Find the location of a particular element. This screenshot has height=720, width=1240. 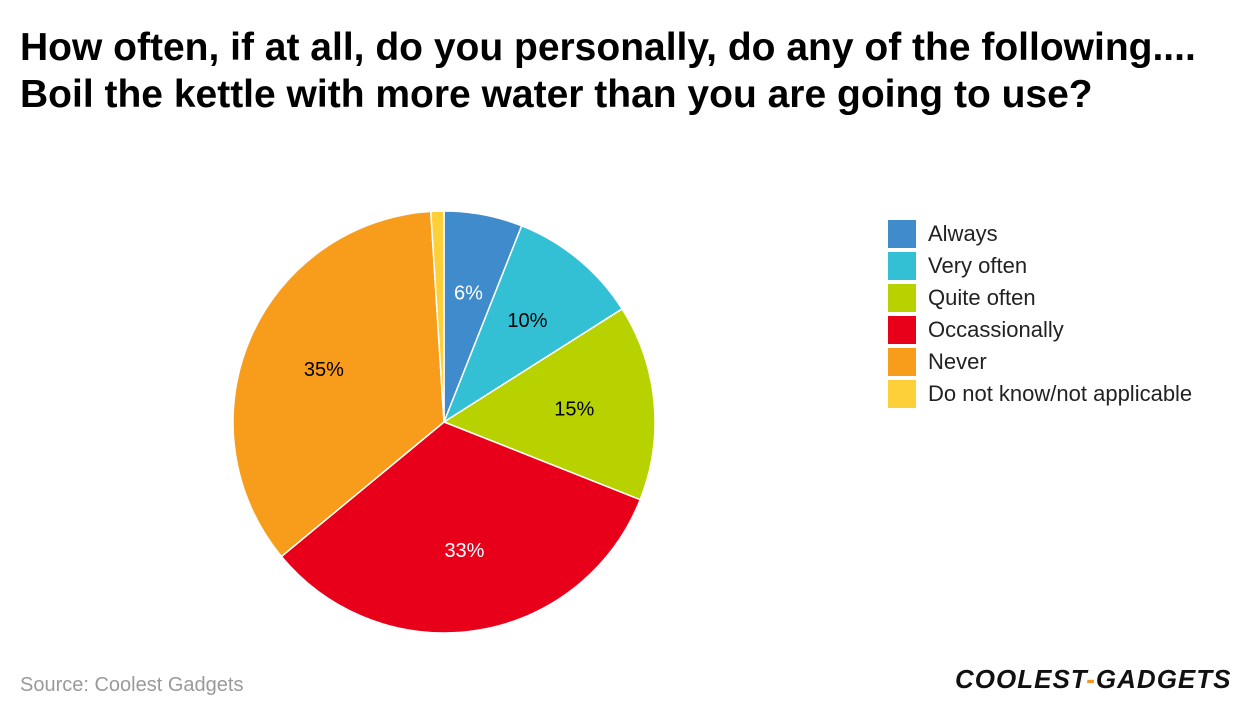

legend-label: Always is located at coordinates (963, 233).